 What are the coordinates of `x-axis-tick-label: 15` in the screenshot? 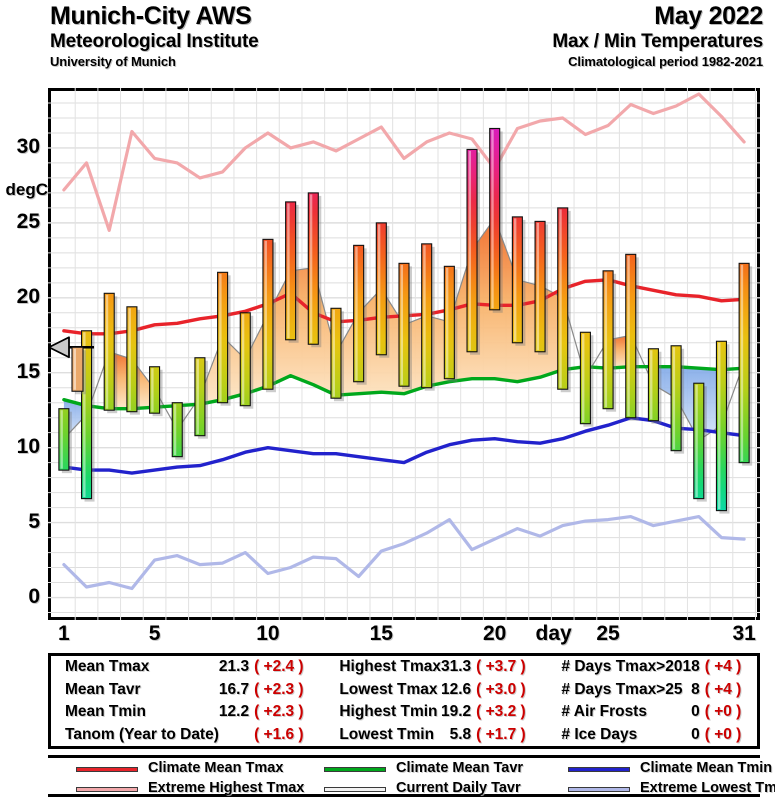 It's located at (381, 633).